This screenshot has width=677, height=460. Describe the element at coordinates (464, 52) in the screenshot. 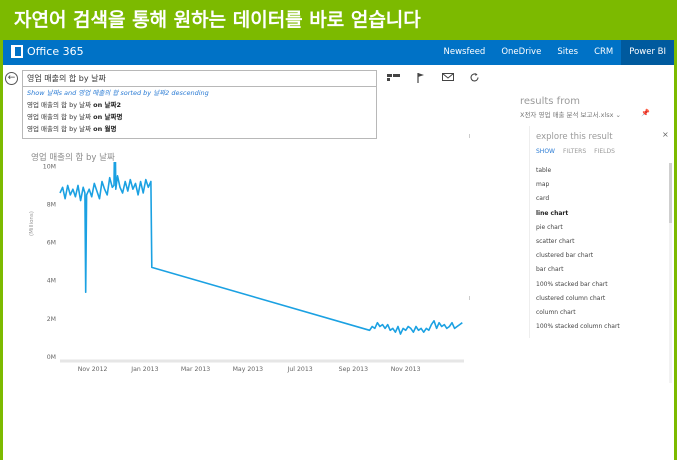

I see `nav-item-newsfeed: Newsfeed` at that location.